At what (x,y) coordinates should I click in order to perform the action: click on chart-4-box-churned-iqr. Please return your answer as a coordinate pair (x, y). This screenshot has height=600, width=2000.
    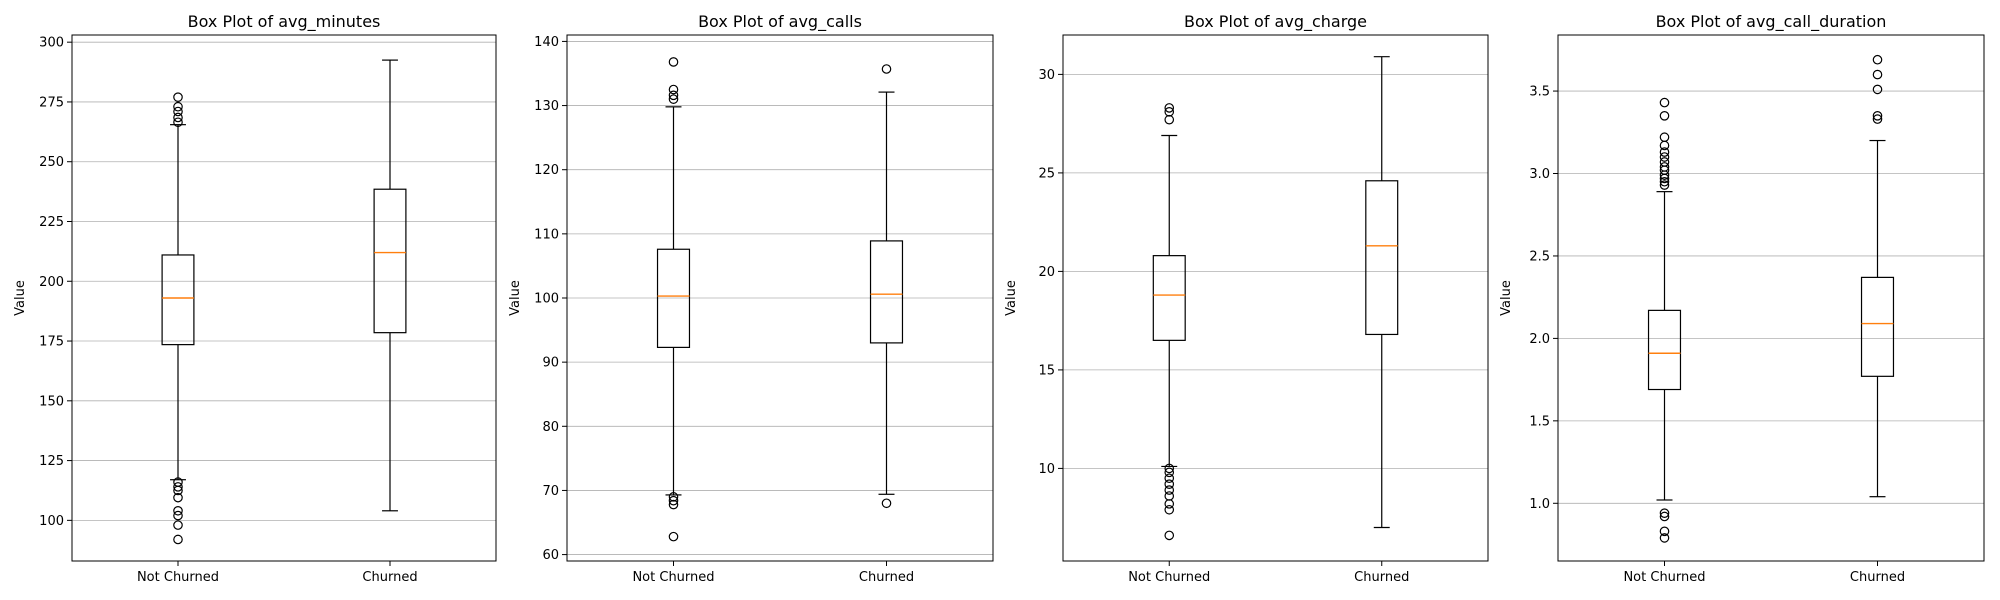
    Looking at the image, I should click on (1877, 326).